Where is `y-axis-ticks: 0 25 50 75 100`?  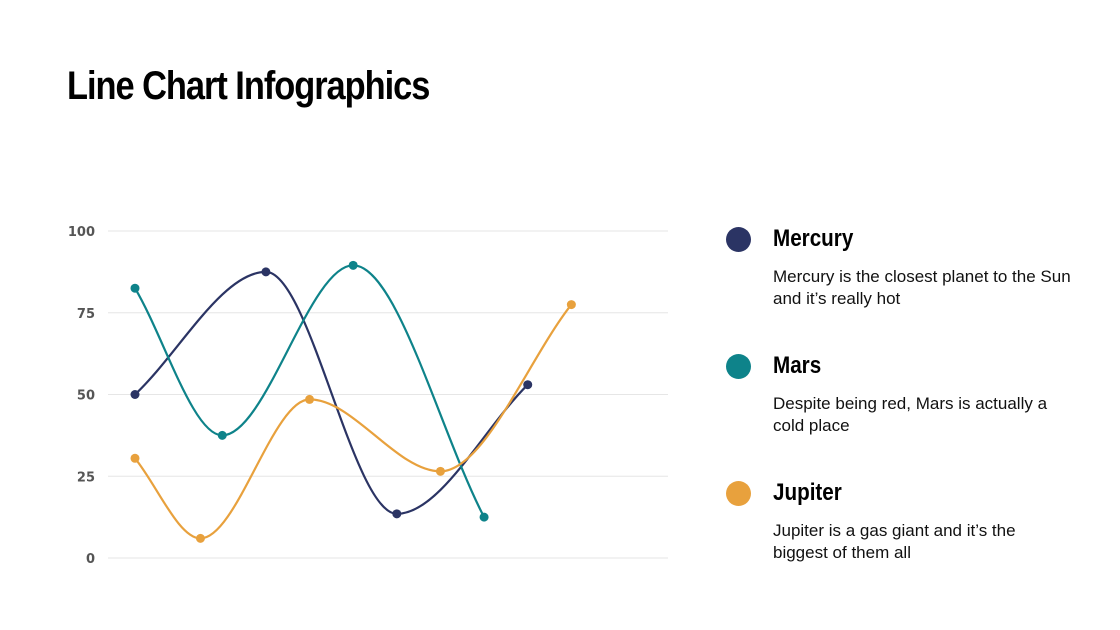 y-axis-ticks: 0 25 50 75 100 is located at coordinates (81, 396).